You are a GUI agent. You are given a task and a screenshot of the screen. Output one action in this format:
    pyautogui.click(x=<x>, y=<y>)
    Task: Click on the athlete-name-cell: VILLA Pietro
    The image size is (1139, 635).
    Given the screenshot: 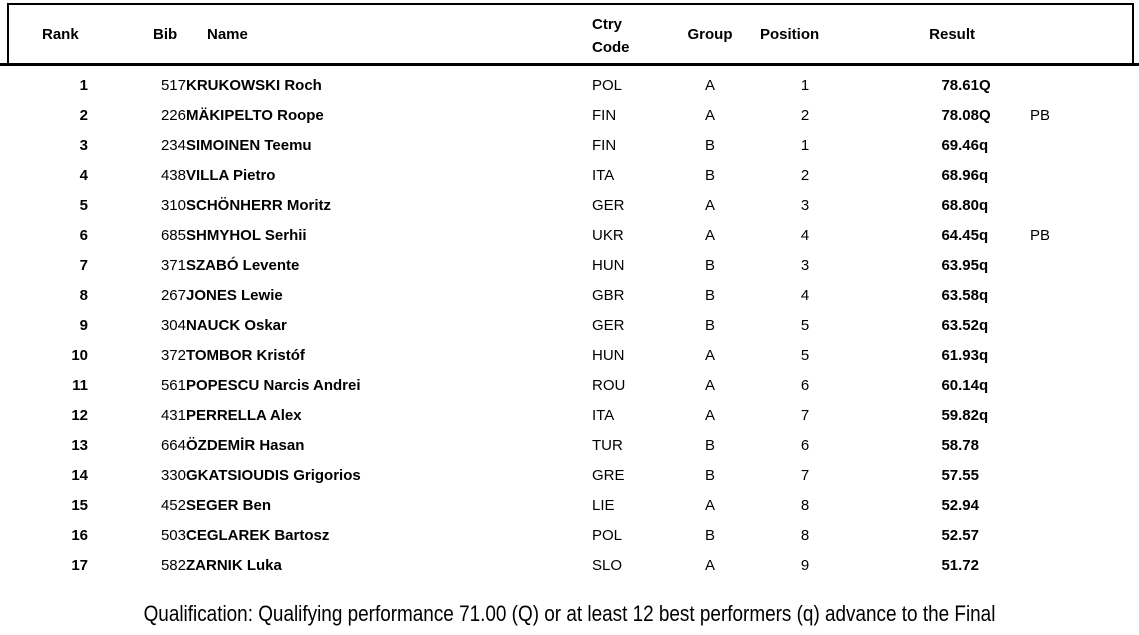 What is the action you would take?
    pyautogui.click(x=231, y=175)
    